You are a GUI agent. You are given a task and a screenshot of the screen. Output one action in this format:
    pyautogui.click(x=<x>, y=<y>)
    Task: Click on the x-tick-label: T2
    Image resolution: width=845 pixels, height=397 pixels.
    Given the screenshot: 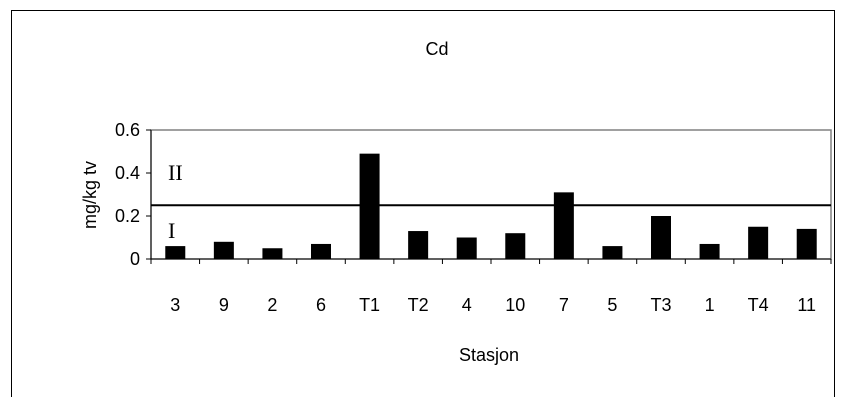 What is the action you would take?
    pyautogui.click(x=418, y=305)
    